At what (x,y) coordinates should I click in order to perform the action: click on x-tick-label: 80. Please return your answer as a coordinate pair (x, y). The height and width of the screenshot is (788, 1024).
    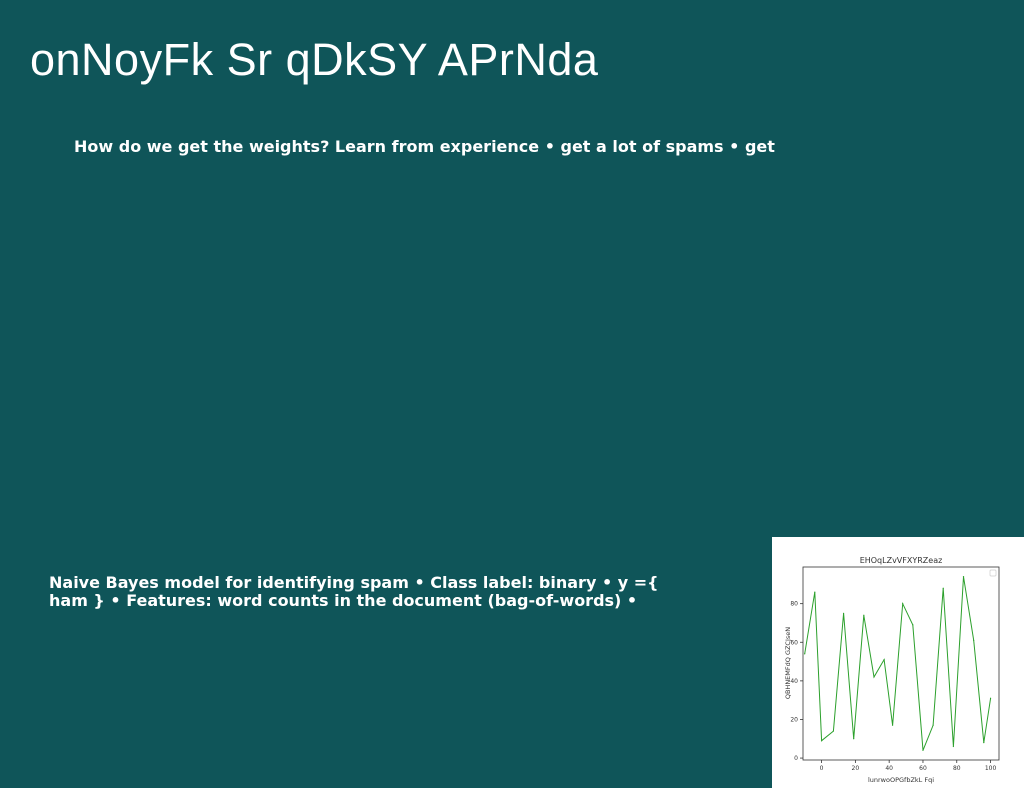
    Looking at the image, I should click on (957, 768).